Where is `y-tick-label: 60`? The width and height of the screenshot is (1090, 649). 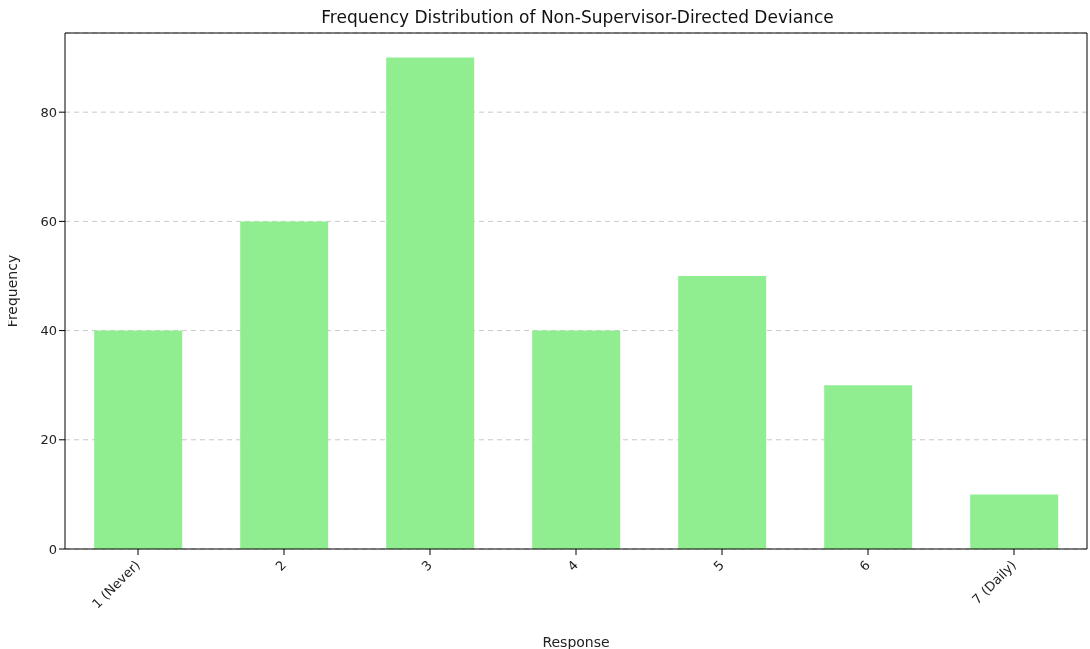 y-tick-label: 60 is located at coordinates (48, 221).